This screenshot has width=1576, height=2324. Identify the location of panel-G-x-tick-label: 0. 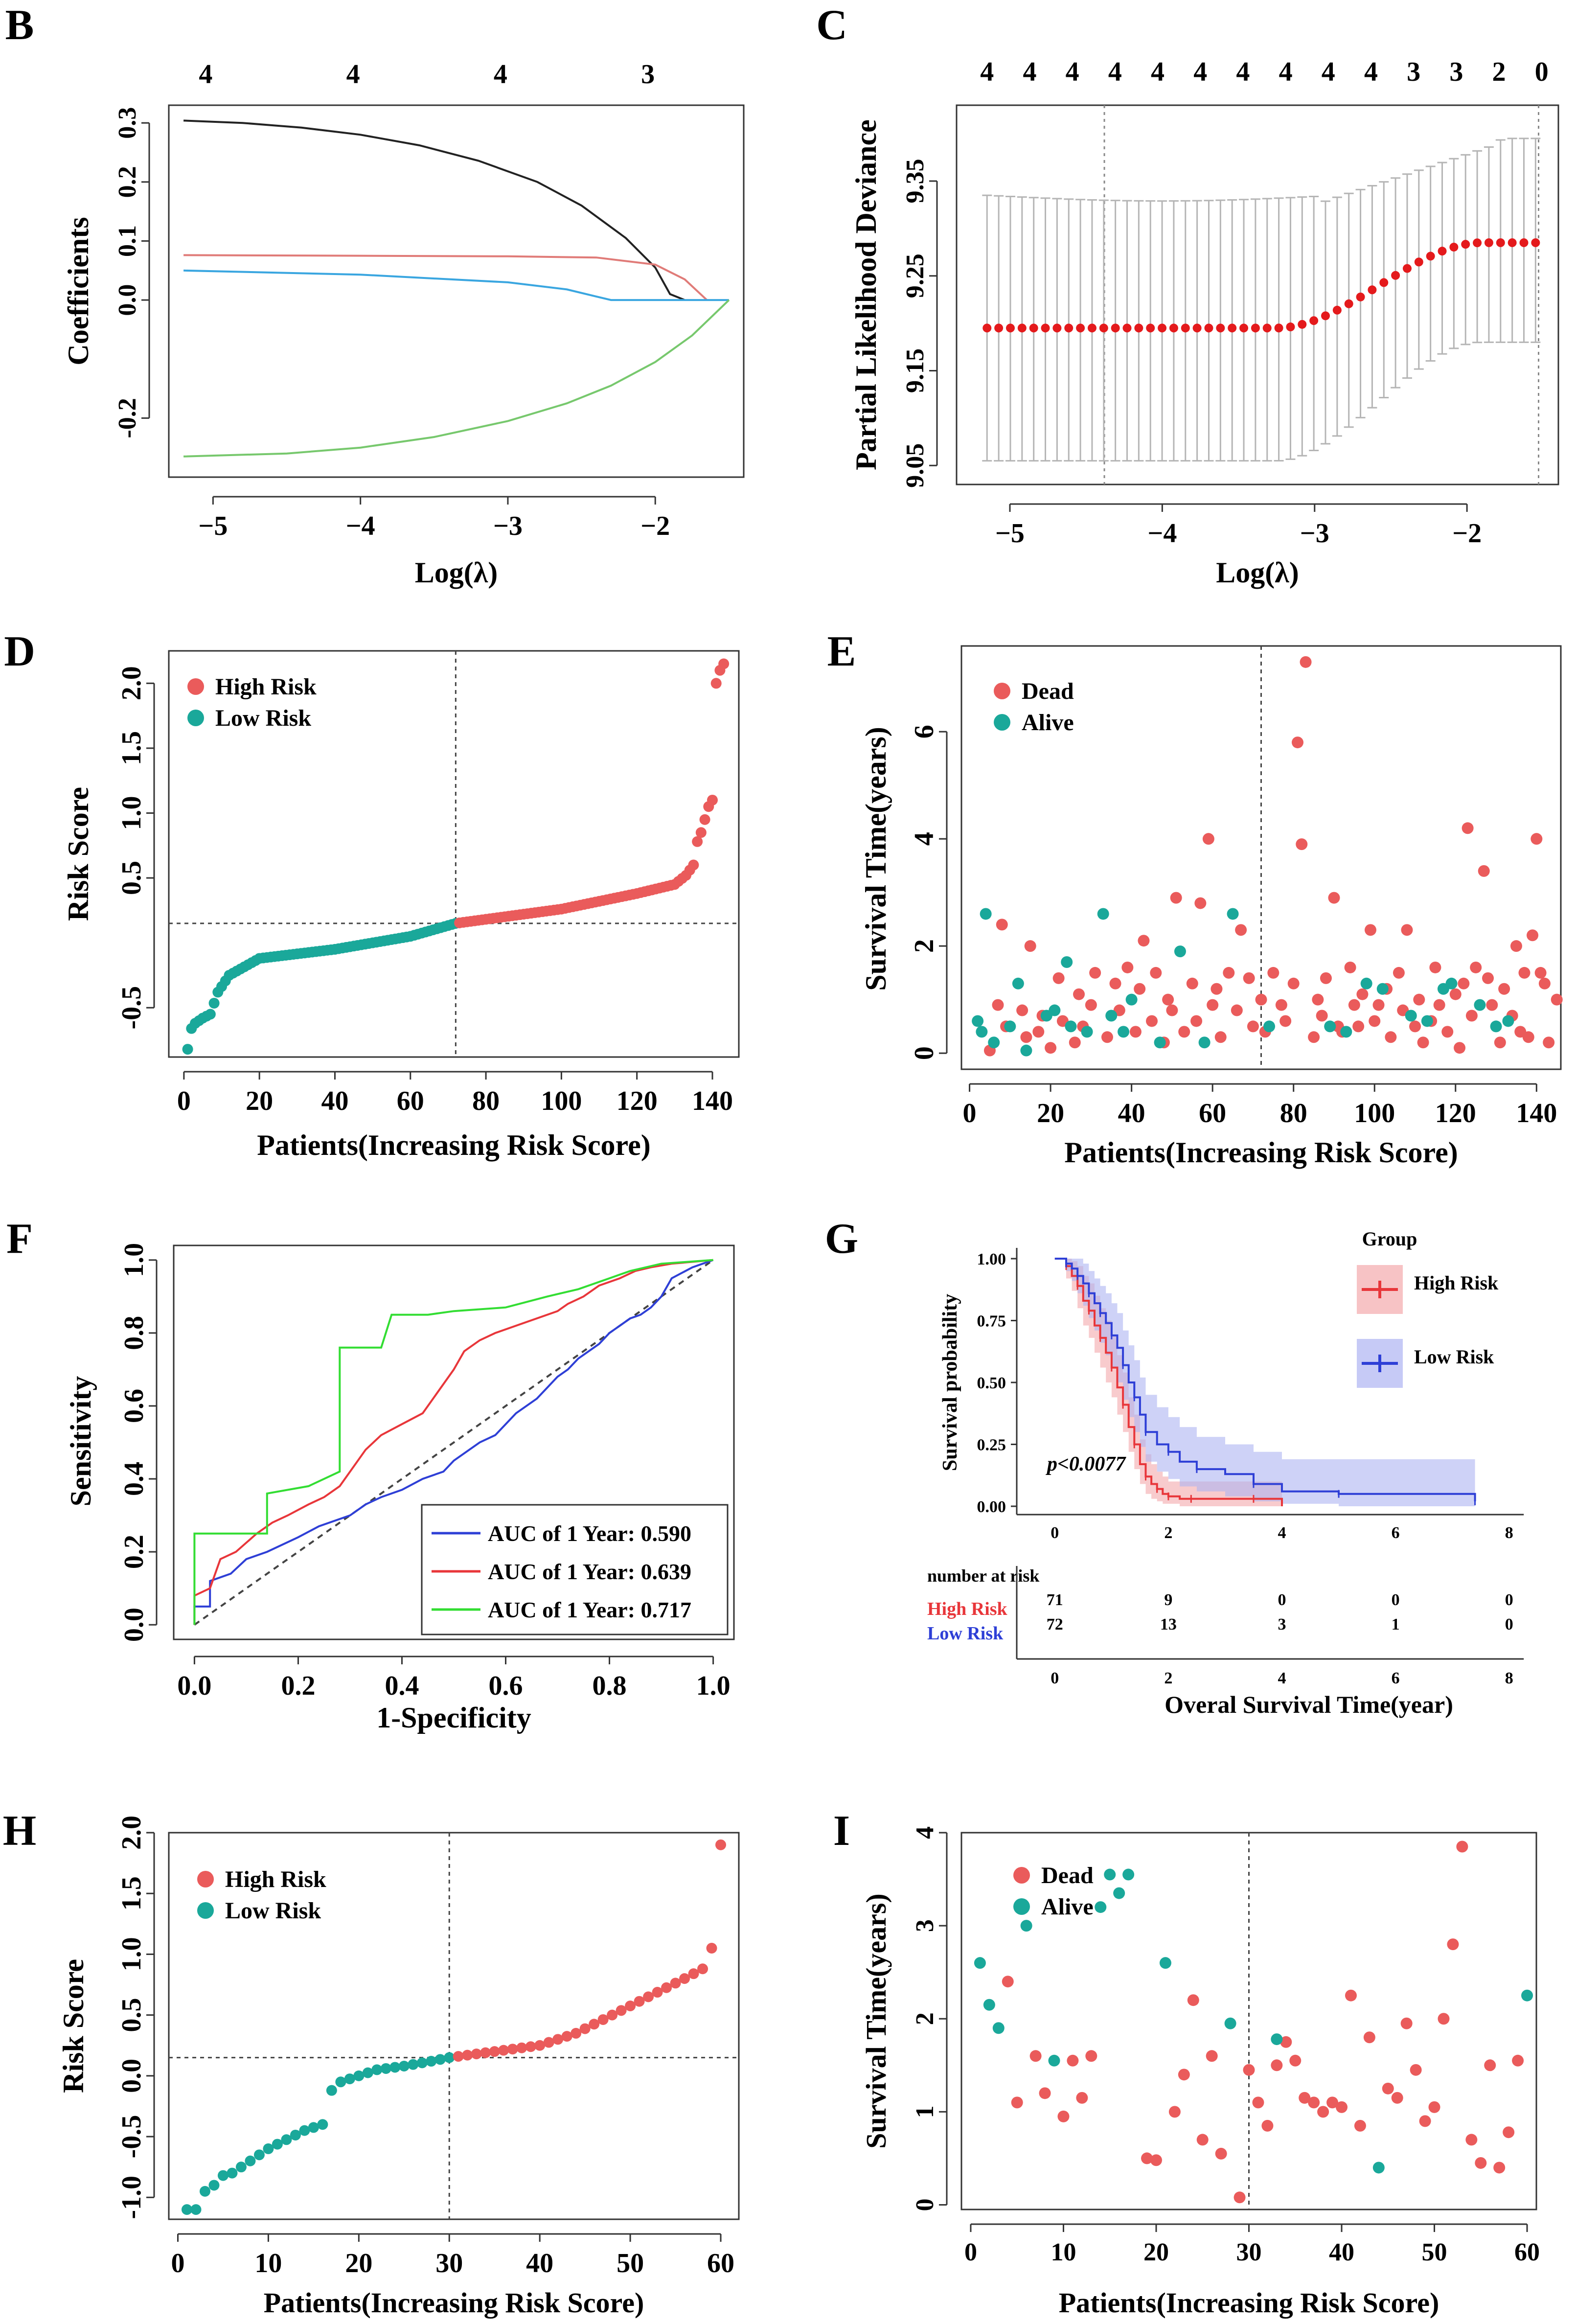
(1055, 1533).